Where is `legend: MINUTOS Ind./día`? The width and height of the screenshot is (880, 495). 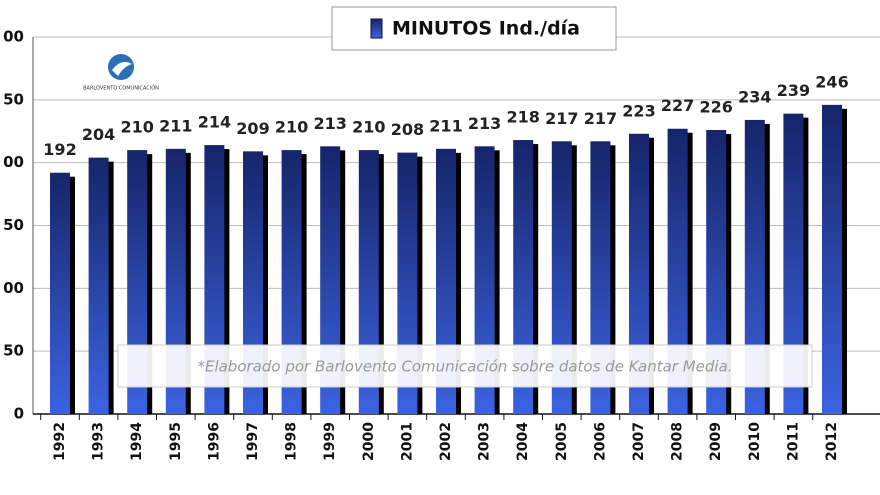 legend: MINUTOS Ind./día is located at coordinates (474, 28).